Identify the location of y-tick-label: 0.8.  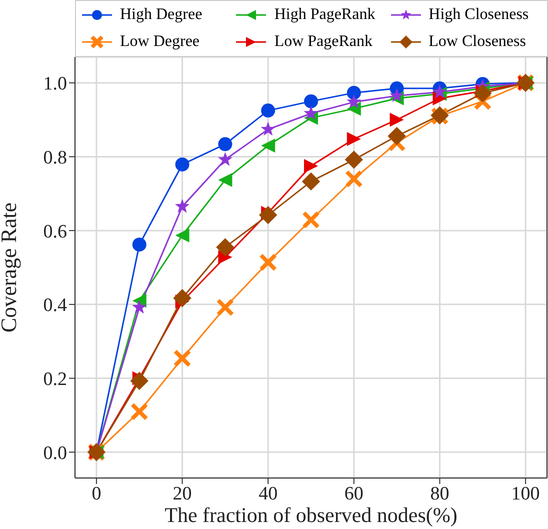
(55, 157).